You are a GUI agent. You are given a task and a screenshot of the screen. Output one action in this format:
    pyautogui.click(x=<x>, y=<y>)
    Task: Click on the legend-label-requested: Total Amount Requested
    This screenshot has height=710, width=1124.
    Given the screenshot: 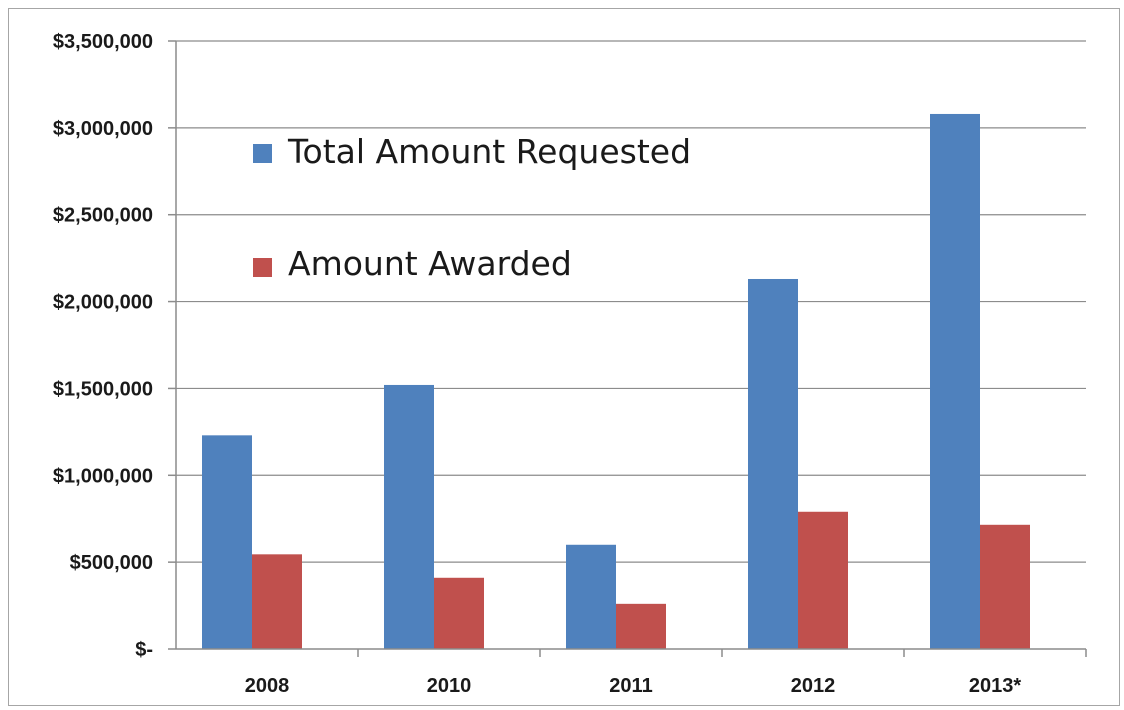 What is the action you would take?
    pyautogui.click(x=489, y=151)
    